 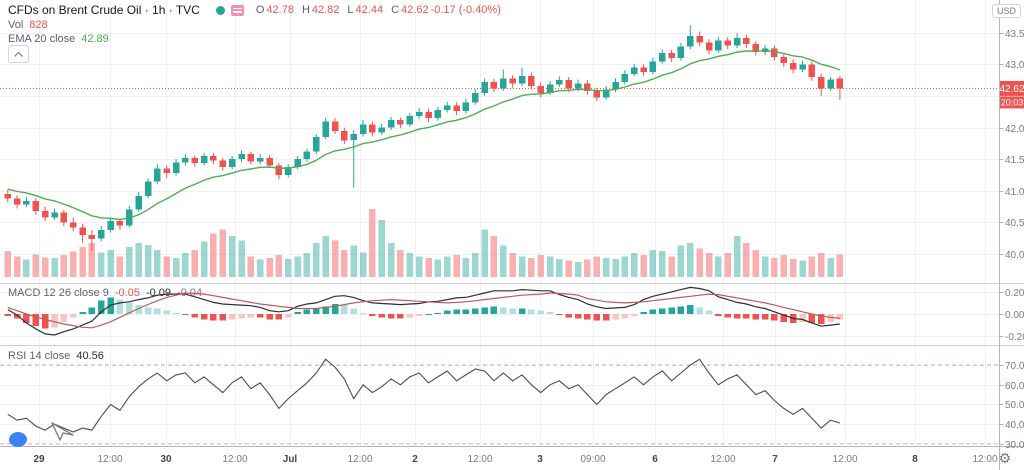 I want to click on data-flag-icon, so click(x=237, y=10).